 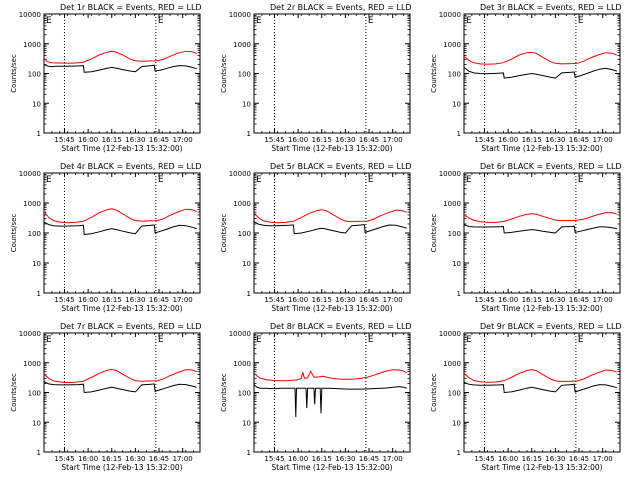 What do you see at coordinates (341, 7) in the screenshot?
I see `panel-title: Det 2r BLACK = Events, RED = LLD` at bounding box center [341, 7].